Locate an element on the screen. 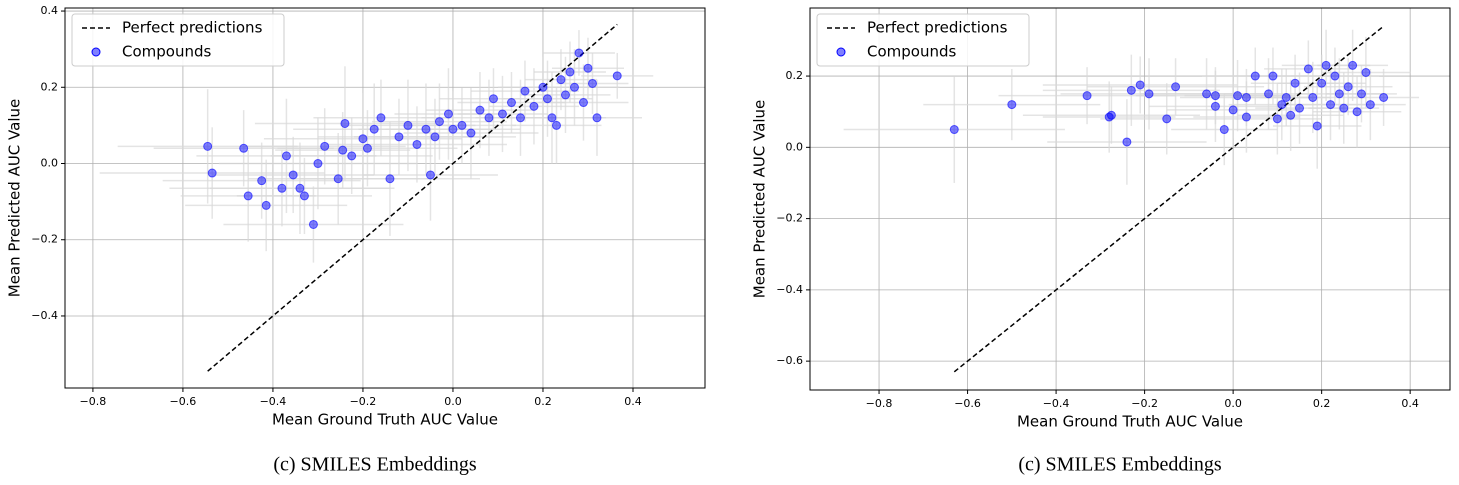 This screenshot has width=1459, height=485. x-tick-label: 0.4 is located at coordinates (633, 401).